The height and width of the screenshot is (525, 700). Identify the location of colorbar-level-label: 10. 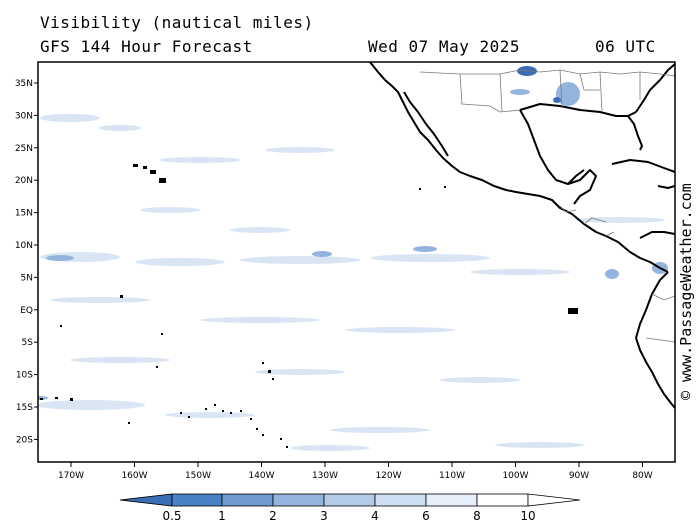
(528, 516).